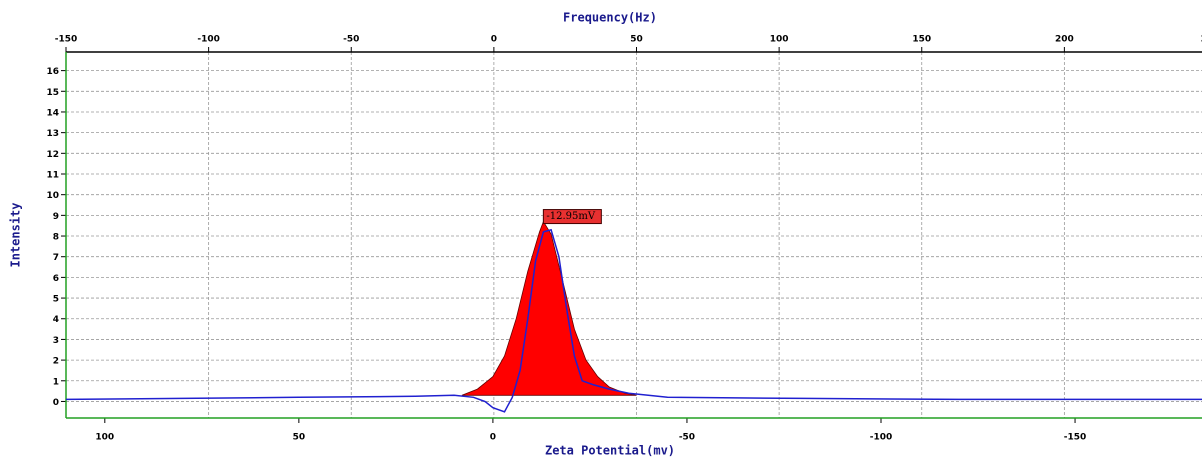  I want to click on bottom-tick-label: -50, so click(687, 438).